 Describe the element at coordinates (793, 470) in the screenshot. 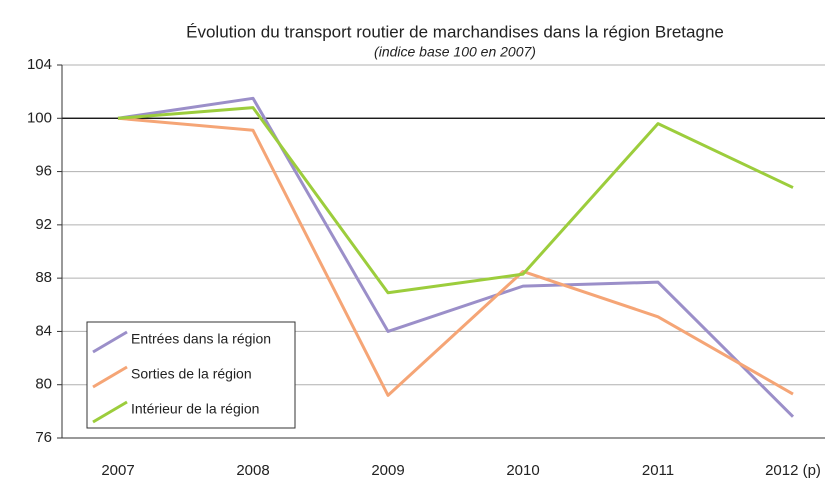

I see `x-tick-label: 2012 (p)` at that location.